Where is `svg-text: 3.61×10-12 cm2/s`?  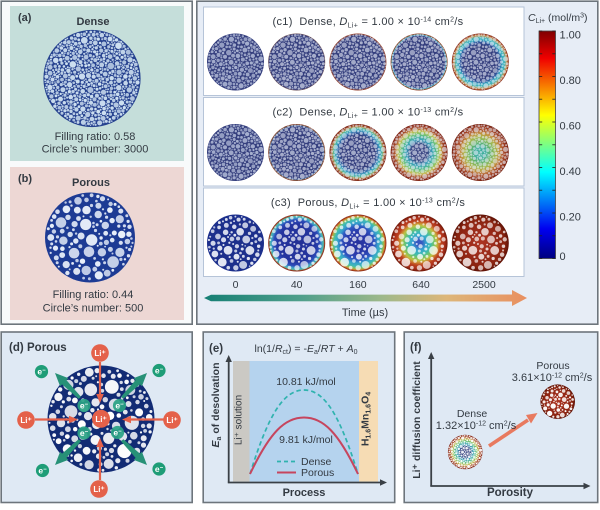
svg-text: 3.61×10-12 cm2/s is located at coordinates (552, 378).